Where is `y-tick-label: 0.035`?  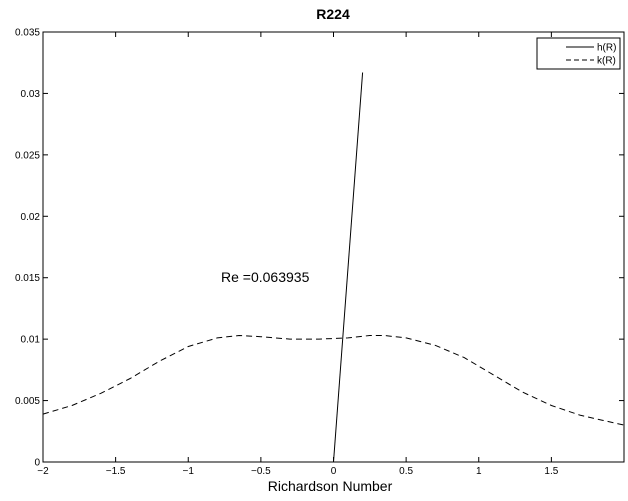 y-tick-label: 0.035 is located at coordinates (27, 33).